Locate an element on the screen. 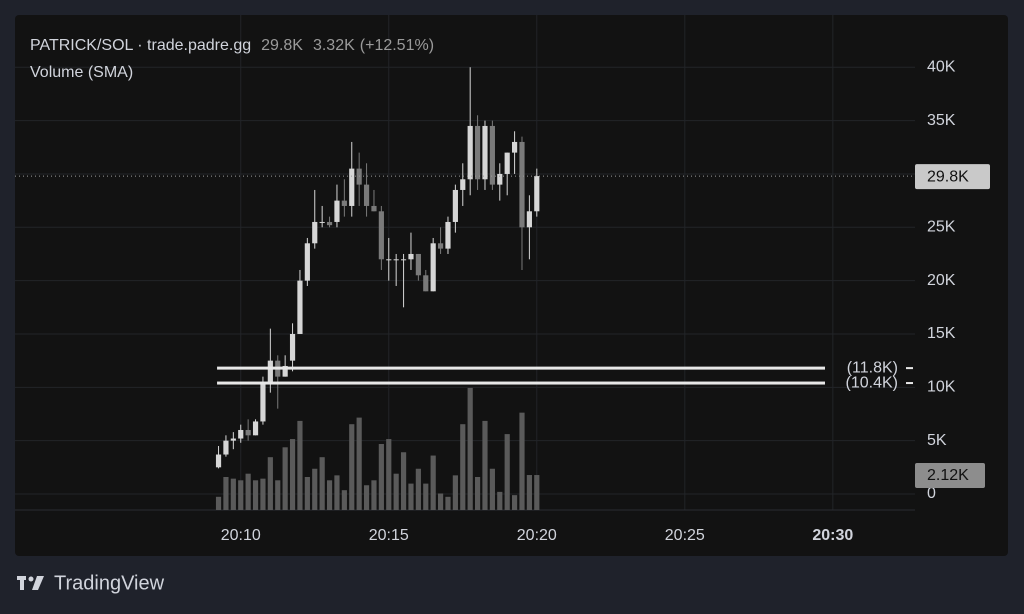 The height and width of the screenshot is (614, 1024). y-tick-label: 0 is located at coordinates (931, 493).